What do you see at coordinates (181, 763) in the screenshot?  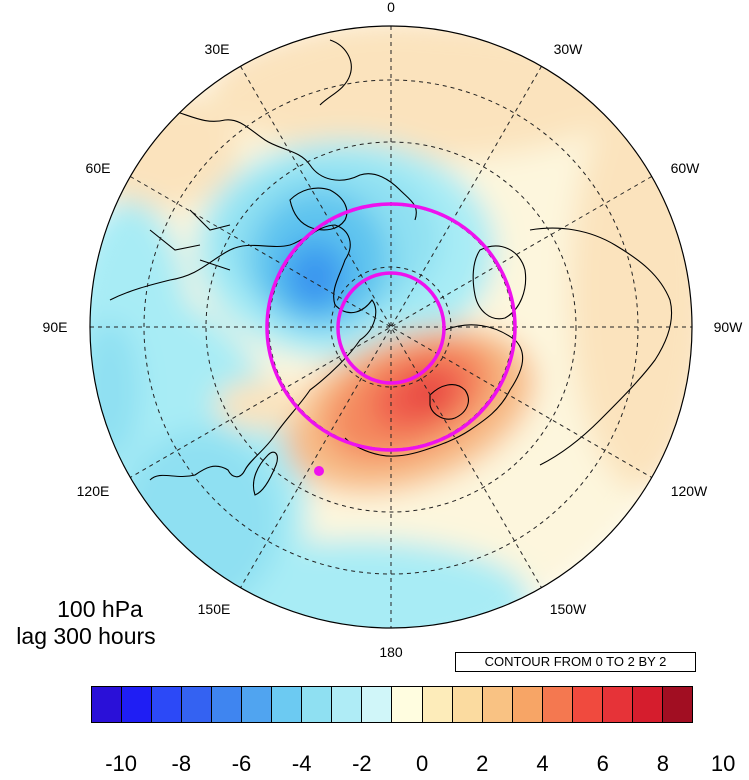 I see `colorbar-tick-label: -8` at bounding box center [181, 763].